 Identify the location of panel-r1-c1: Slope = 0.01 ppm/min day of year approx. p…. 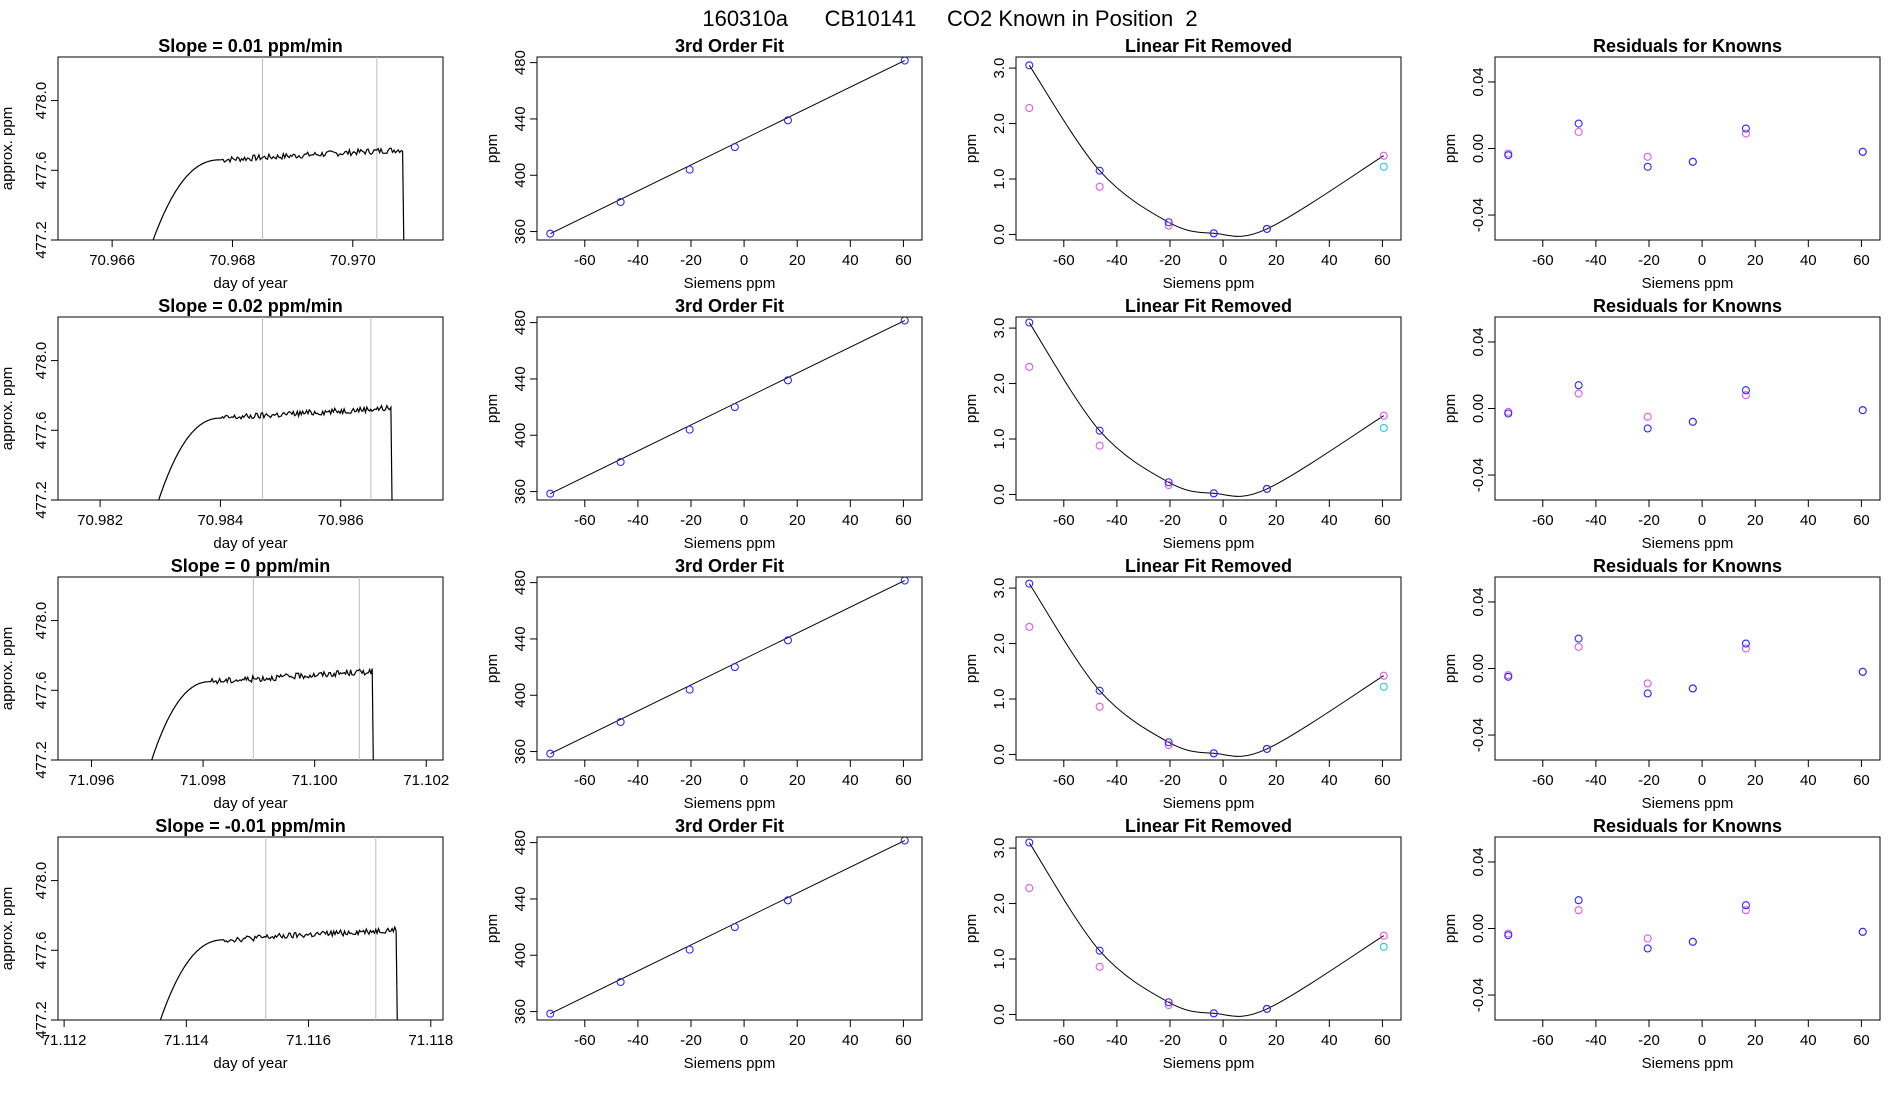
(222, 164).